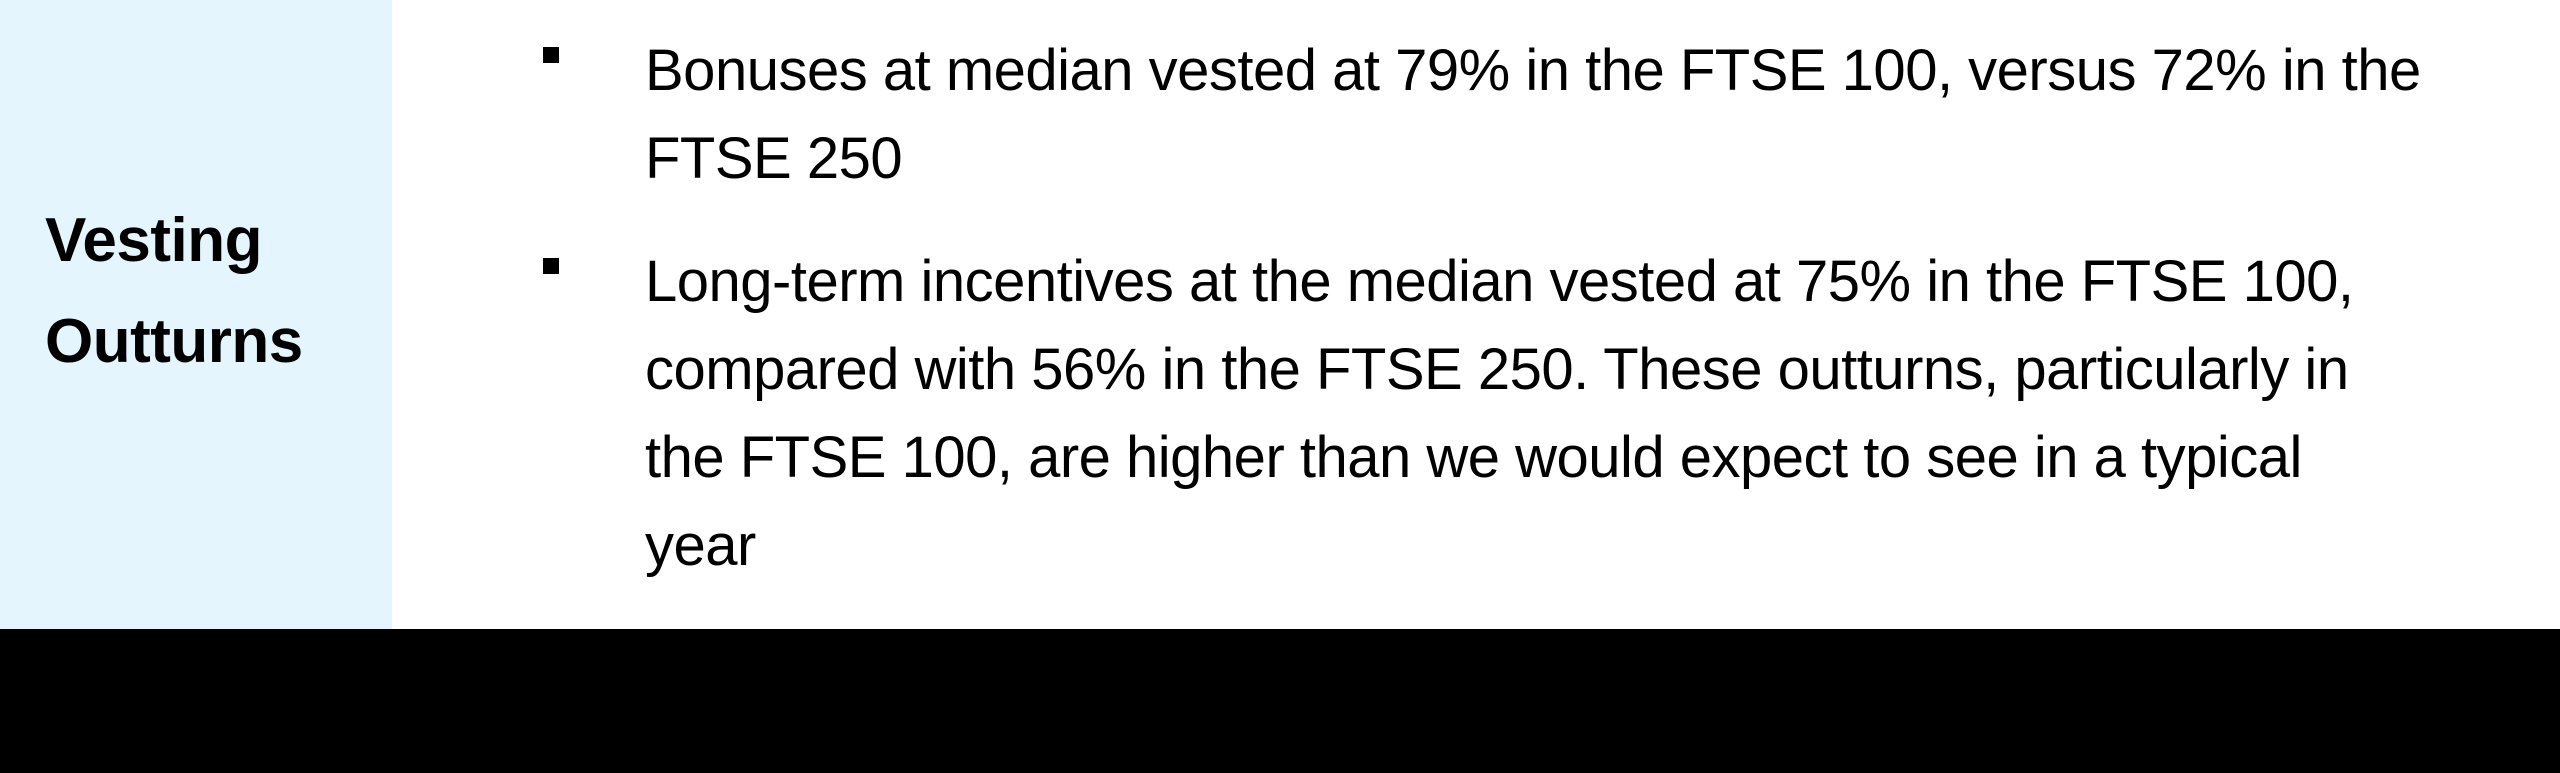  What do you see at coordinates (774, 158) in the screenshot?
I see `bullet-text-line: FTSE 250` at bounding box center [774, 158].